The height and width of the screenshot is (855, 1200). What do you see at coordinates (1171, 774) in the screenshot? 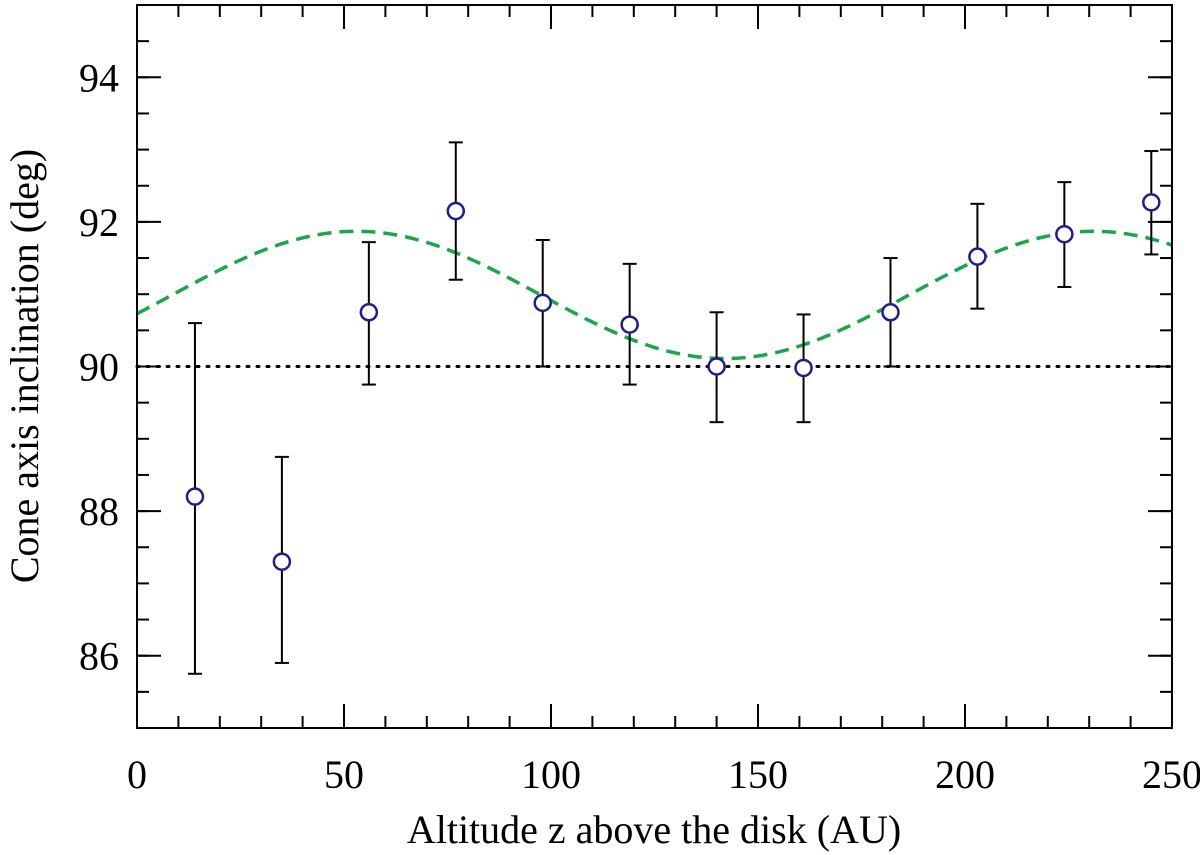
I see `x-tick-label: 250` at bounding box center [1171, 774].